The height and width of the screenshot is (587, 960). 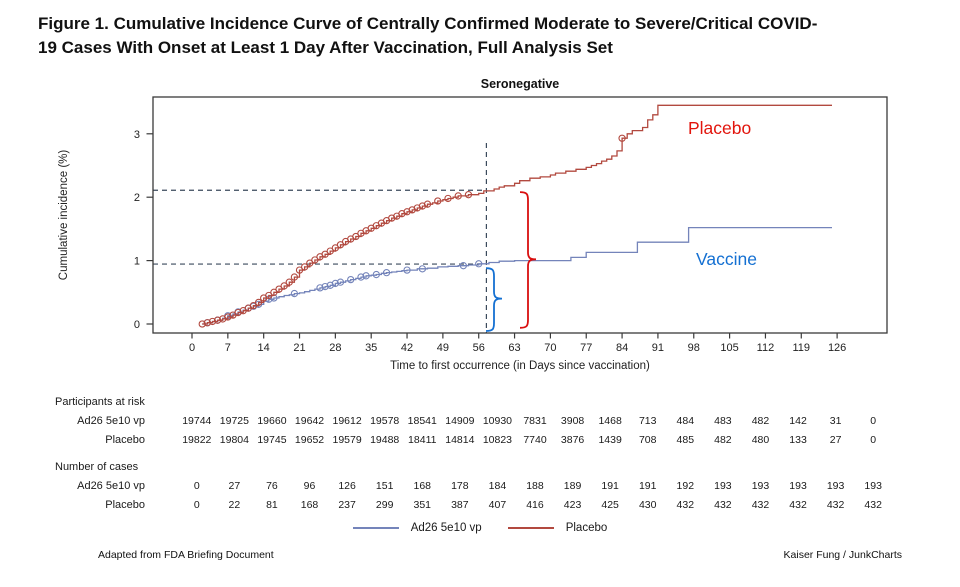 What do you see at coordinates (272, 440) in the screenshot?
I see `table-cell: 19745` at bounding box center [272, 440].